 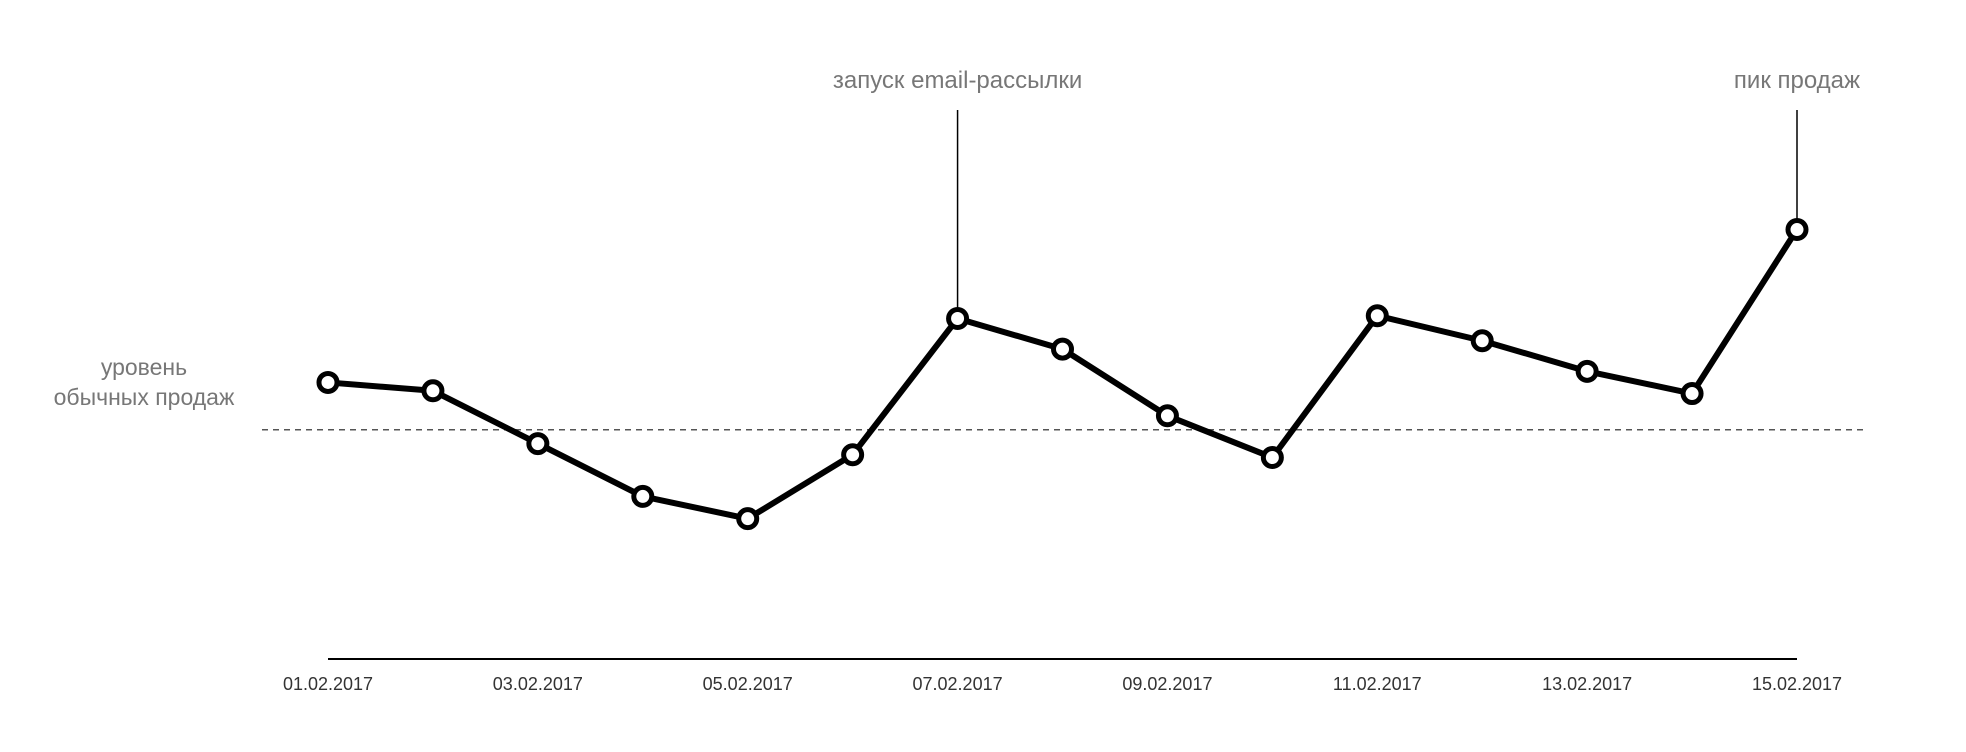 I want to click on x-tick-label: 13.02.2017, so click(x=1587, y=684).